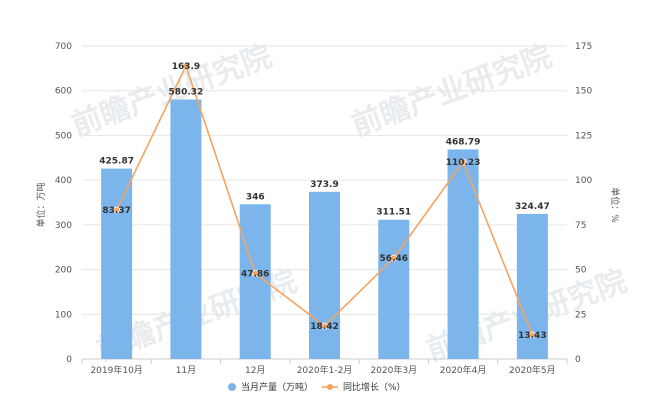  I want to click on x-tick-label: 12月, so click(255, 370).